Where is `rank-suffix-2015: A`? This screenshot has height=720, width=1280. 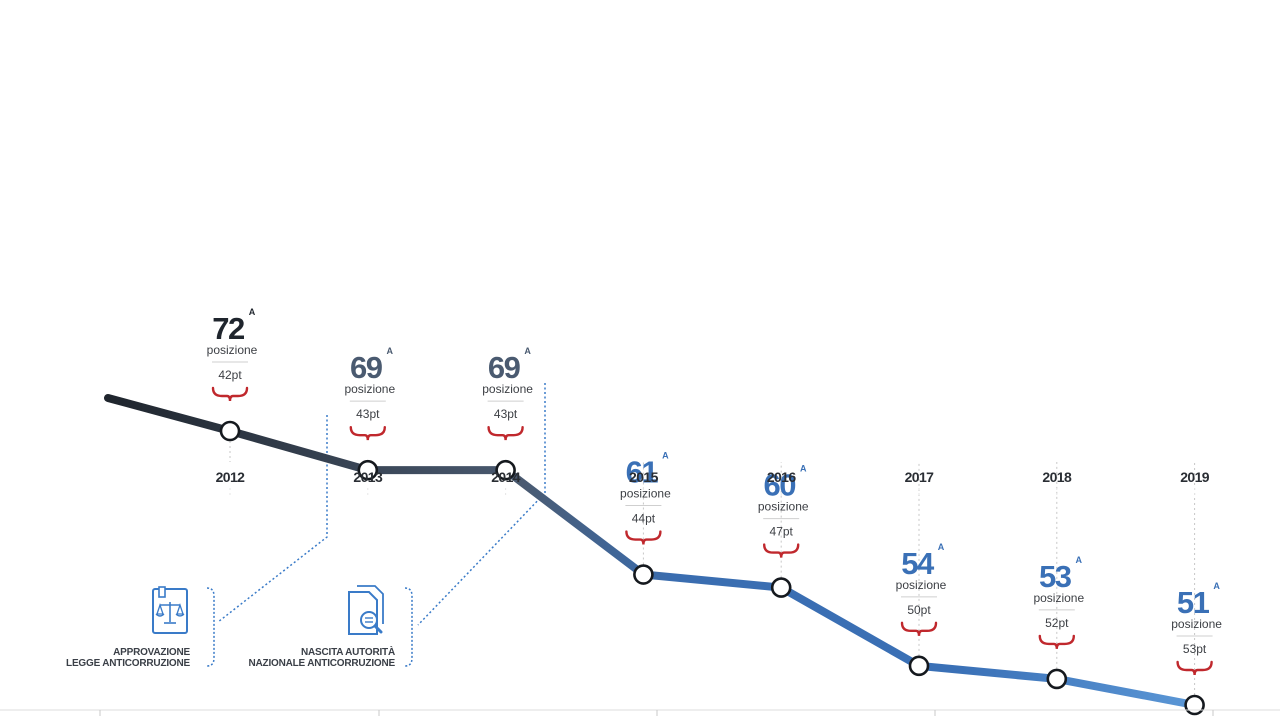 rank-suffix-2015: A is located at coordinates (665, 456).